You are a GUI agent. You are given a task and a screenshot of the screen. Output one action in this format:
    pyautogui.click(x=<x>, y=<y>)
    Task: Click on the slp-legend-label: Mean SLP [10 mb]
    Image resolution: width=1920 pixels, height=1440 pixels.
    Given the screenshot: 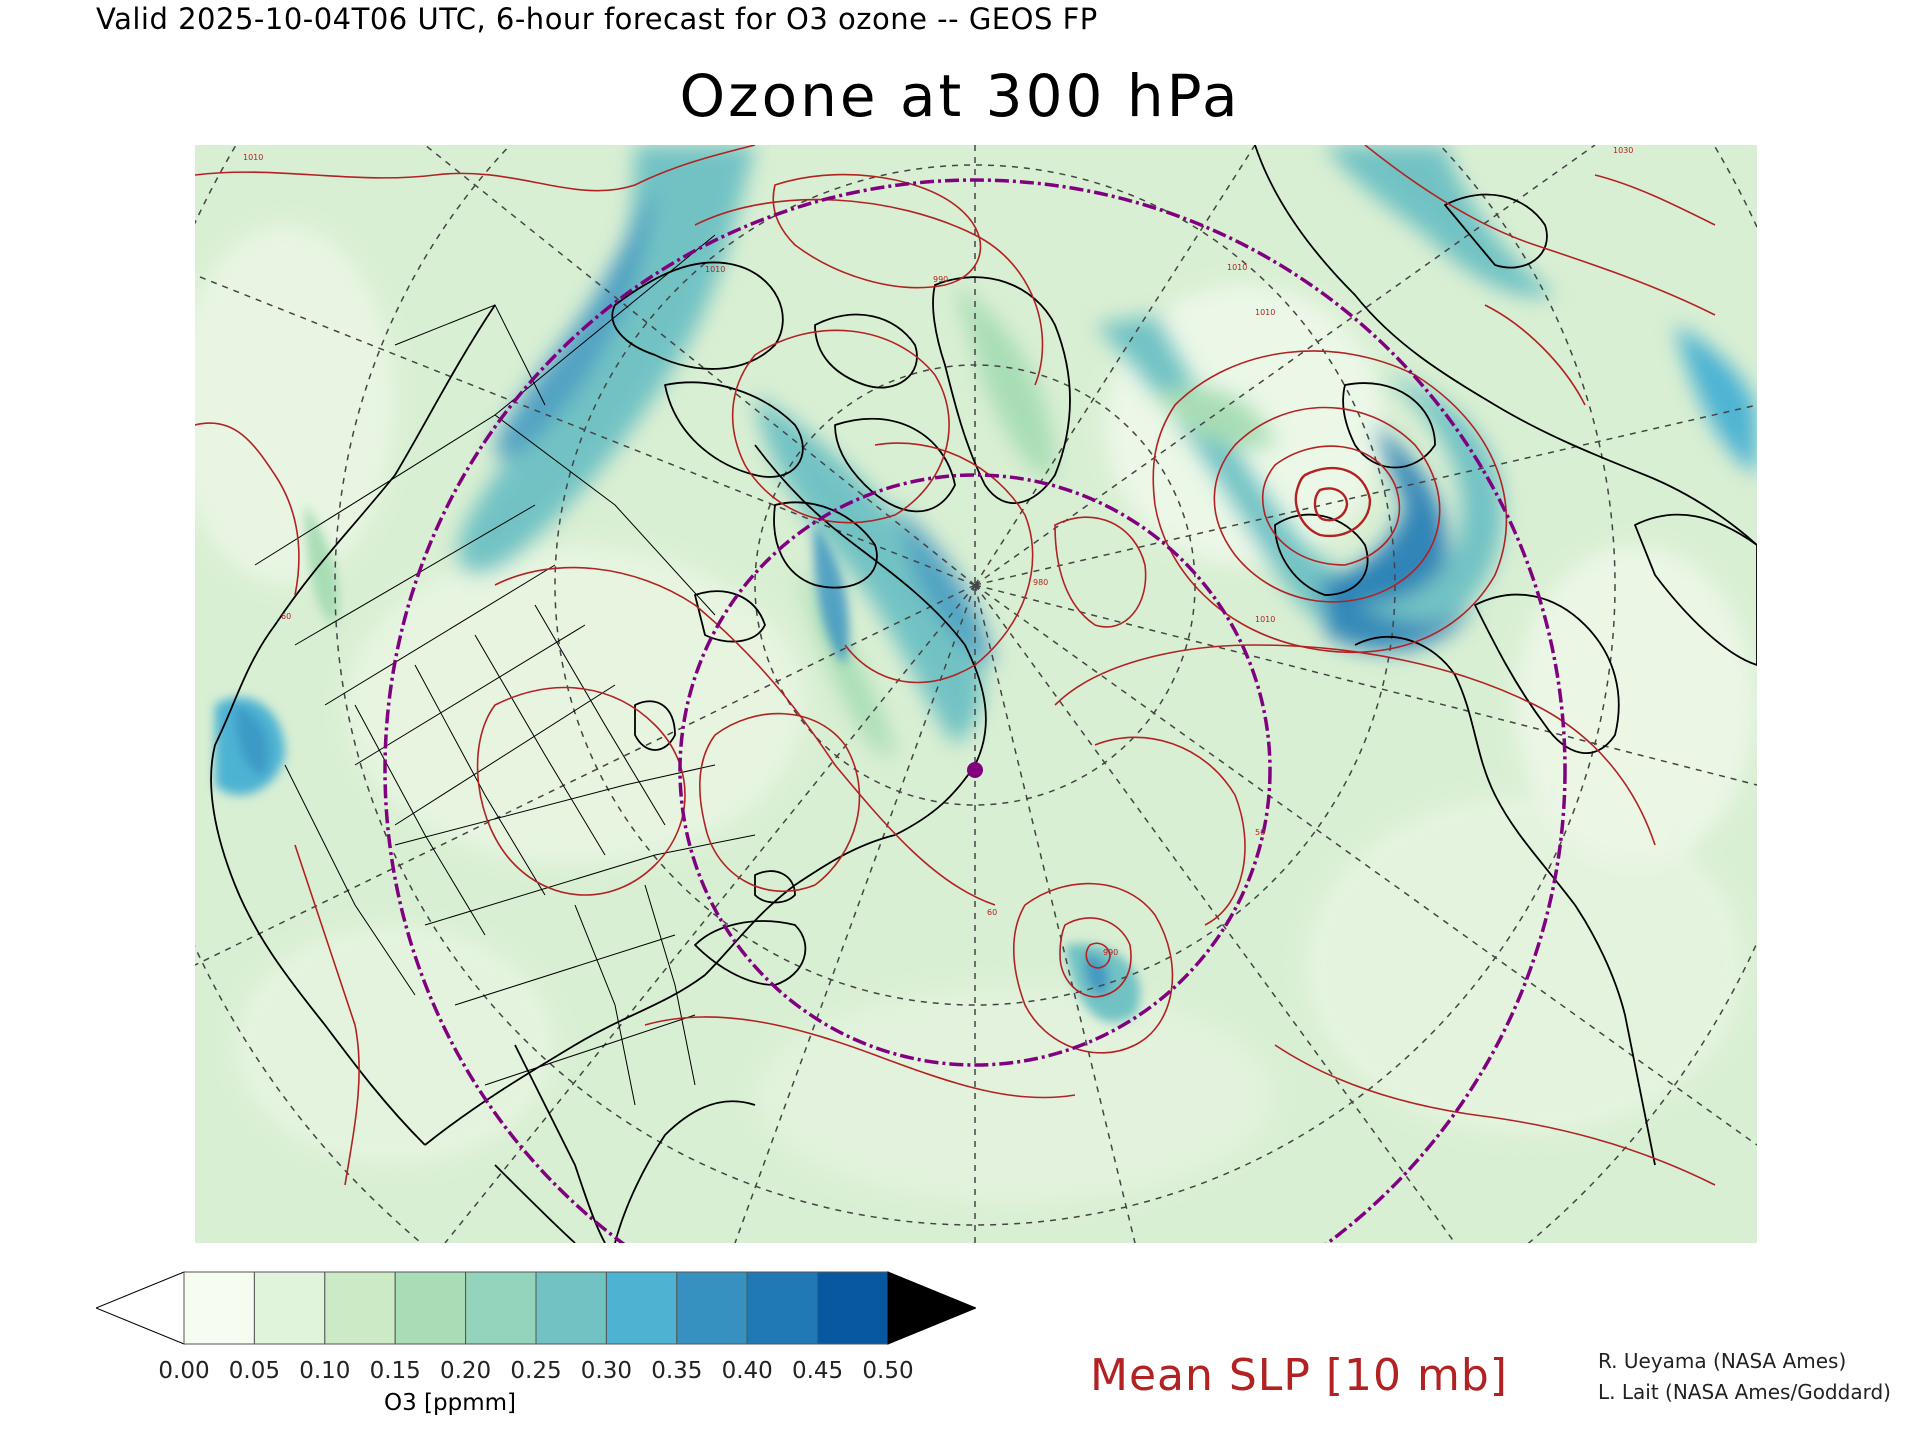 What is the action you would take?
    pyautogui.click(x=1299, y=1375)
    